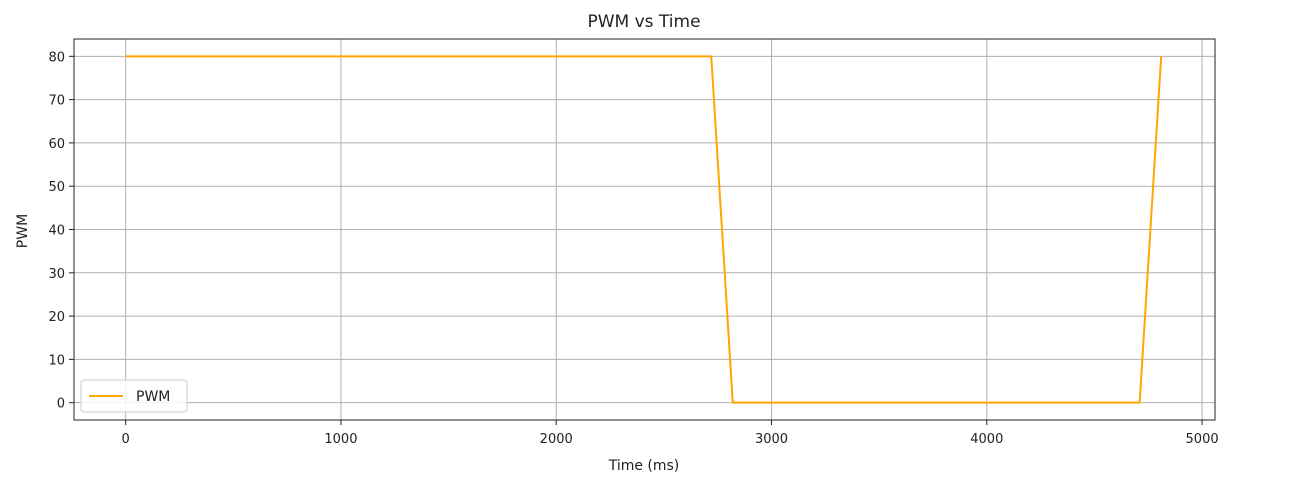 The width and height of the screenshot is (1301, 491). What do you see at coordinates (556, 439) in the screenshot?
I see `x-tick-label: 2000` at bounding box center [556, 439].